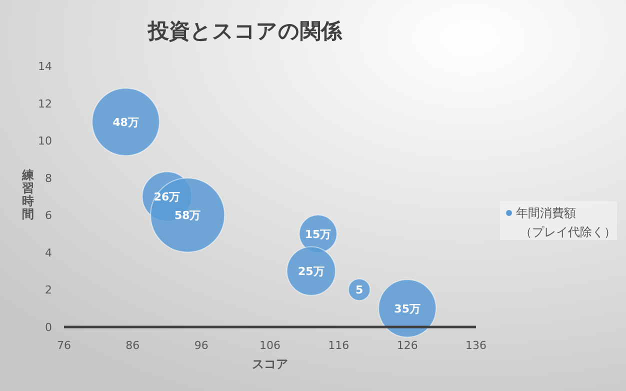  Describe the element at coordinates (48, 178) in the screenshot. I see `y-tick-label: 8` at that location.